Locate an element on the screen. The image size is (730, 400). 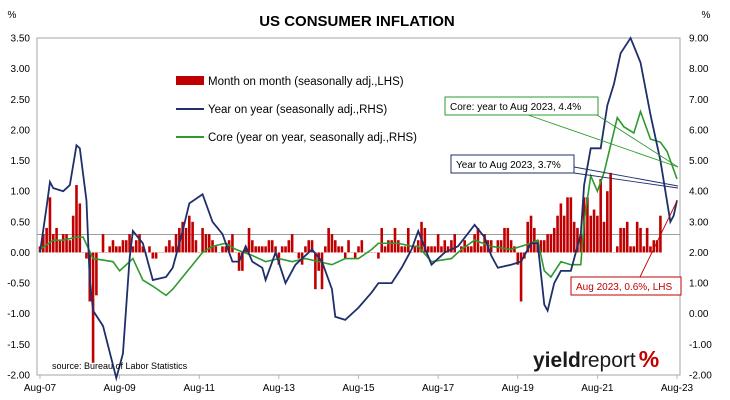
x-tick-label: Aug-23 is located at coordinates (677, 388).